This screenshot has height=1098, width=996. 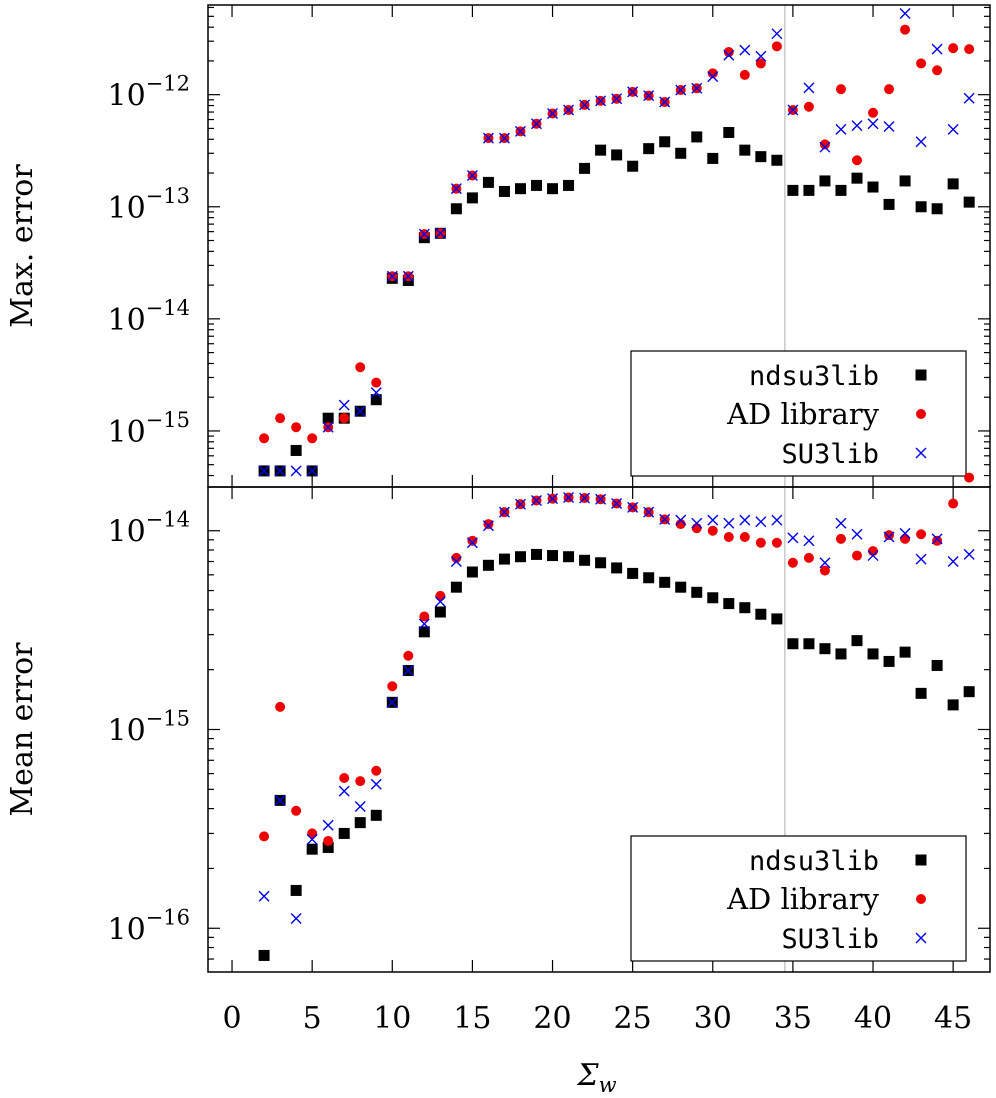 What do you see at coordinates (713, 1018) in the screenshot?
I see `x-tick-label: 30` at bounding box center [713, 1018].